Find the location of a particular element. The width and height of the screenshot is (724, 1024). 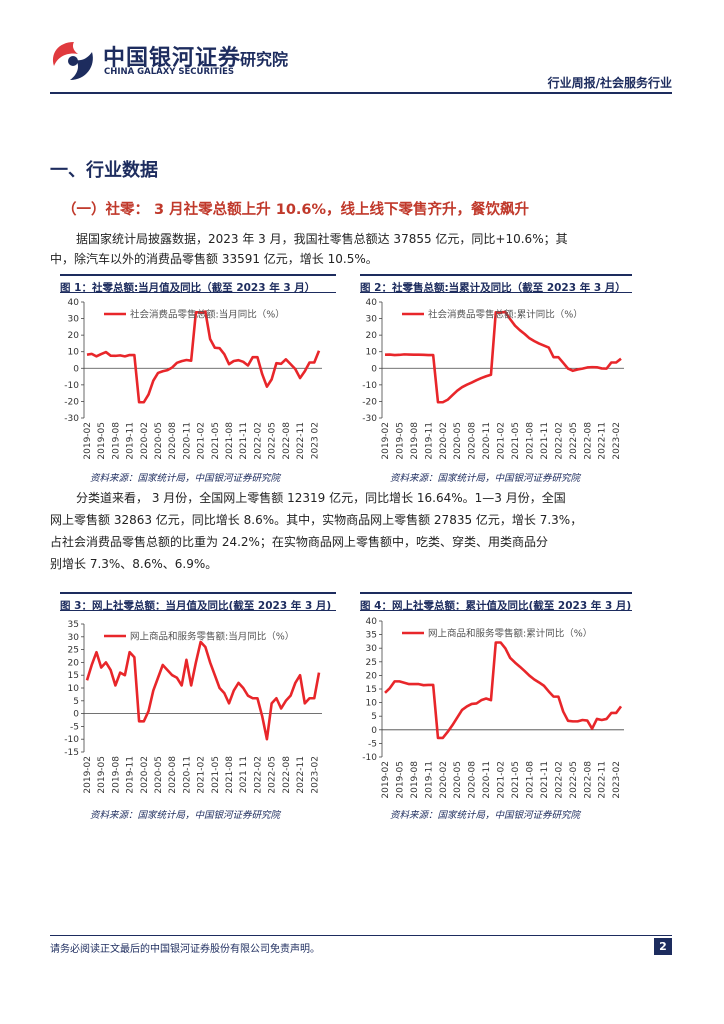

y-tick-label: 20 is located at coordinates (372, 676).